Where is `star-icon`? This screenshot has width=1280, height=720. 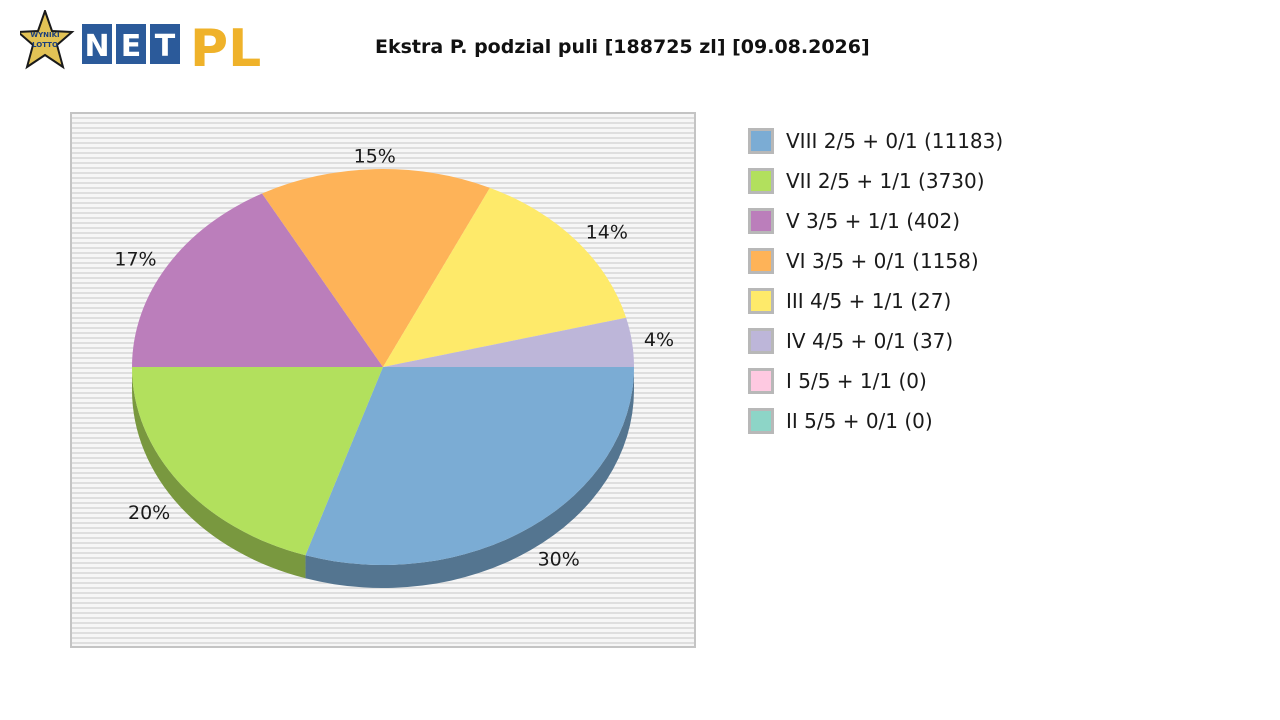 star-icon is located at coordinates (45, 38).